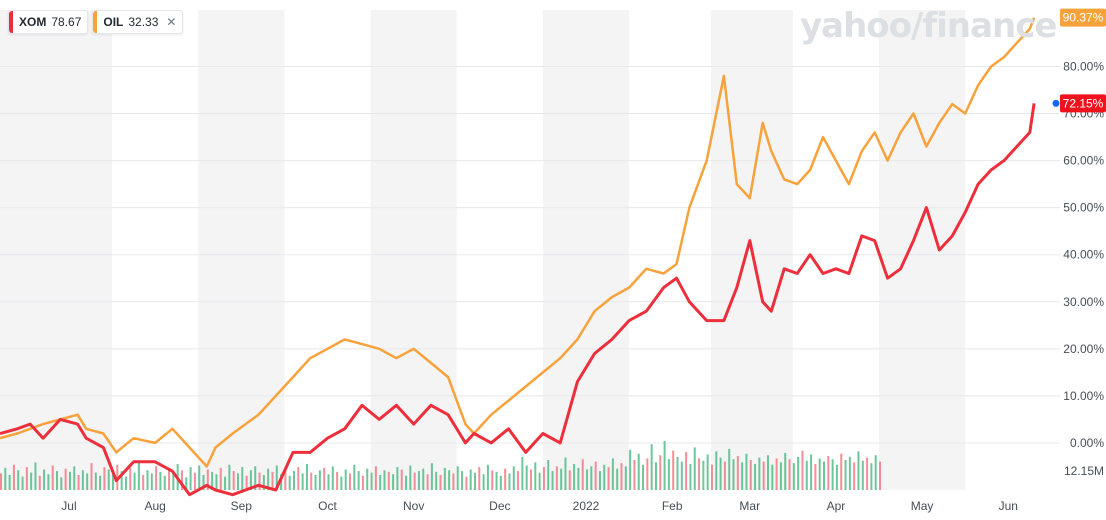 This screenshot has width=1106, height=520. Describe the element at coordinates (66, 22) in the screenshot. I see `legend-price-xom: 78.67` at that location.